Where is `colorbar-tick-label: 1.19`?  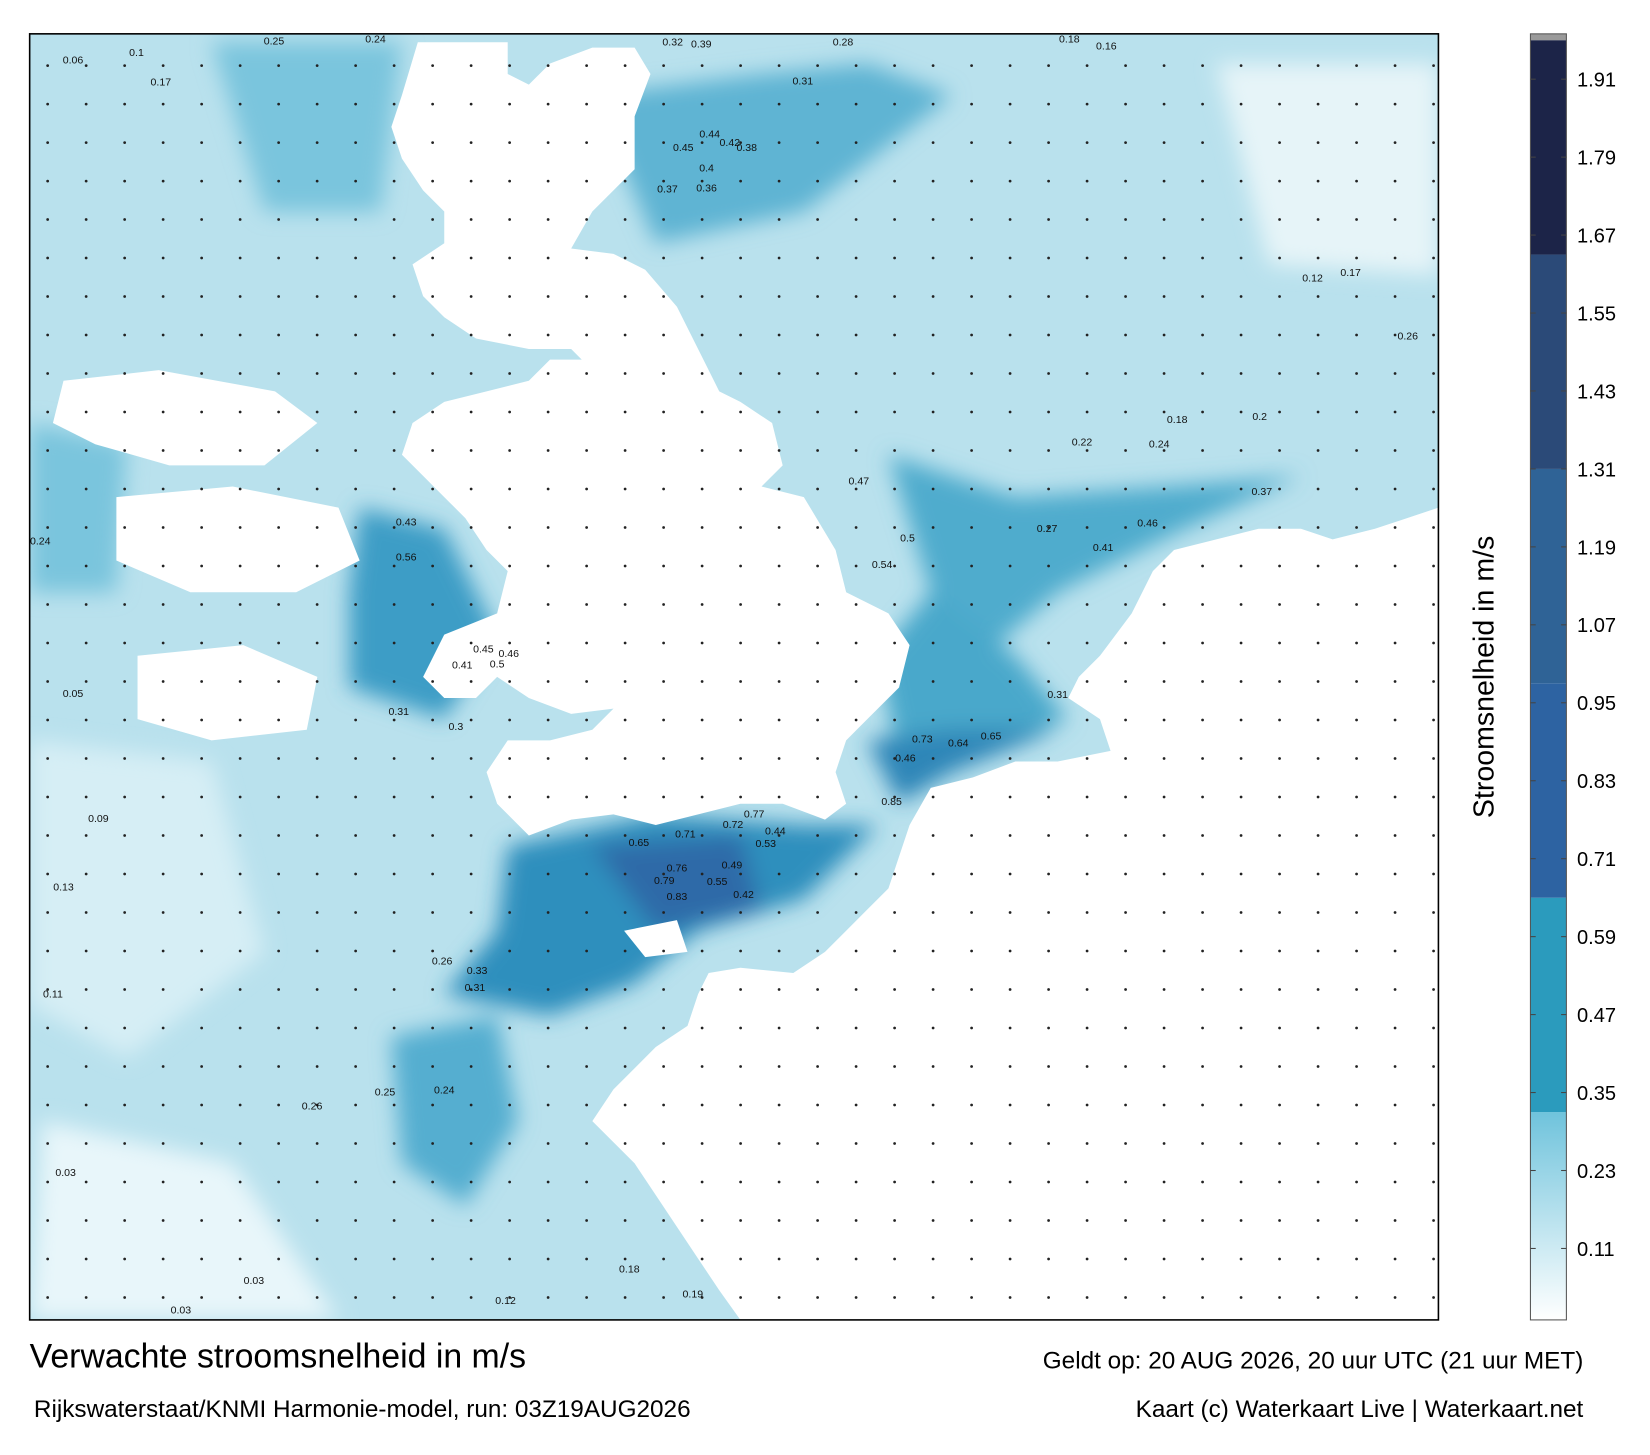 colorbar-tick-label: 1.19 is located at coordinates (1596, 548).